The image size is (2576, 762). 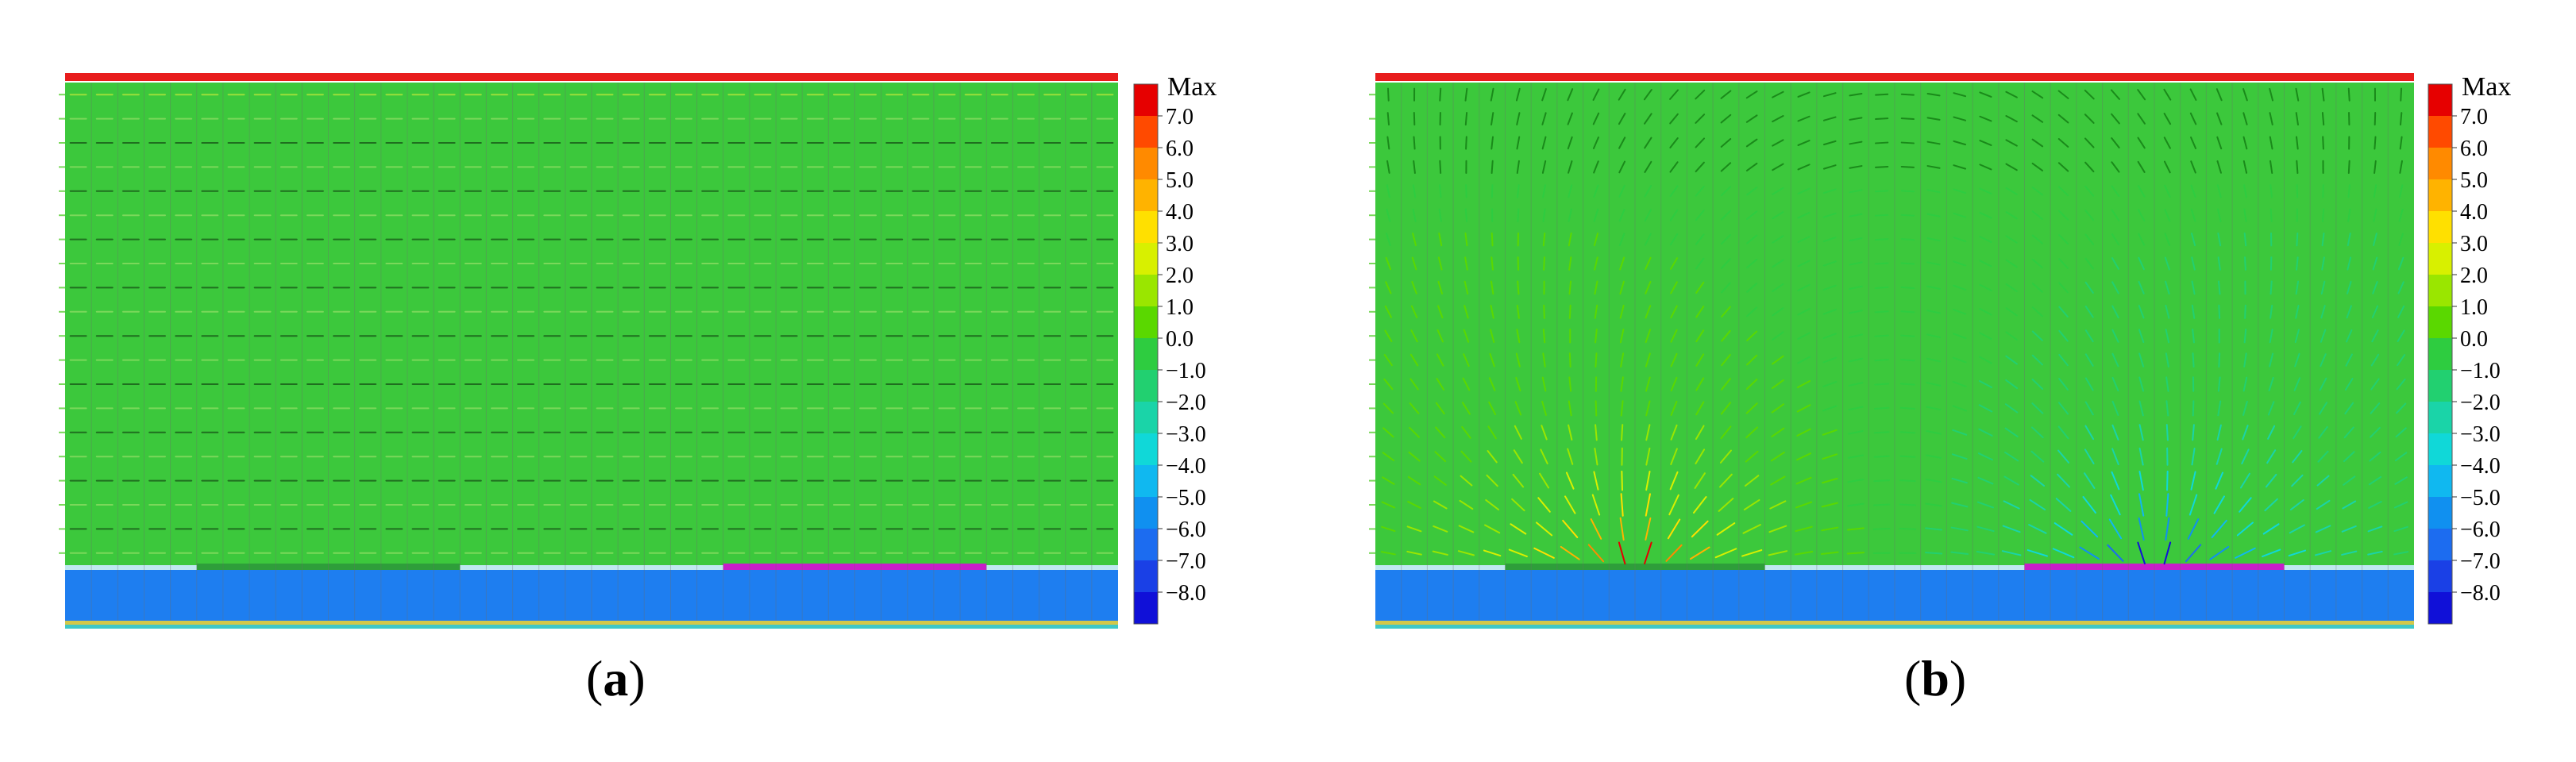 What do you see at coordinates (2480, 561) in the screenshot?
I see `colorbar-tick-label: −7.0` at bounding box center [2480, 561].